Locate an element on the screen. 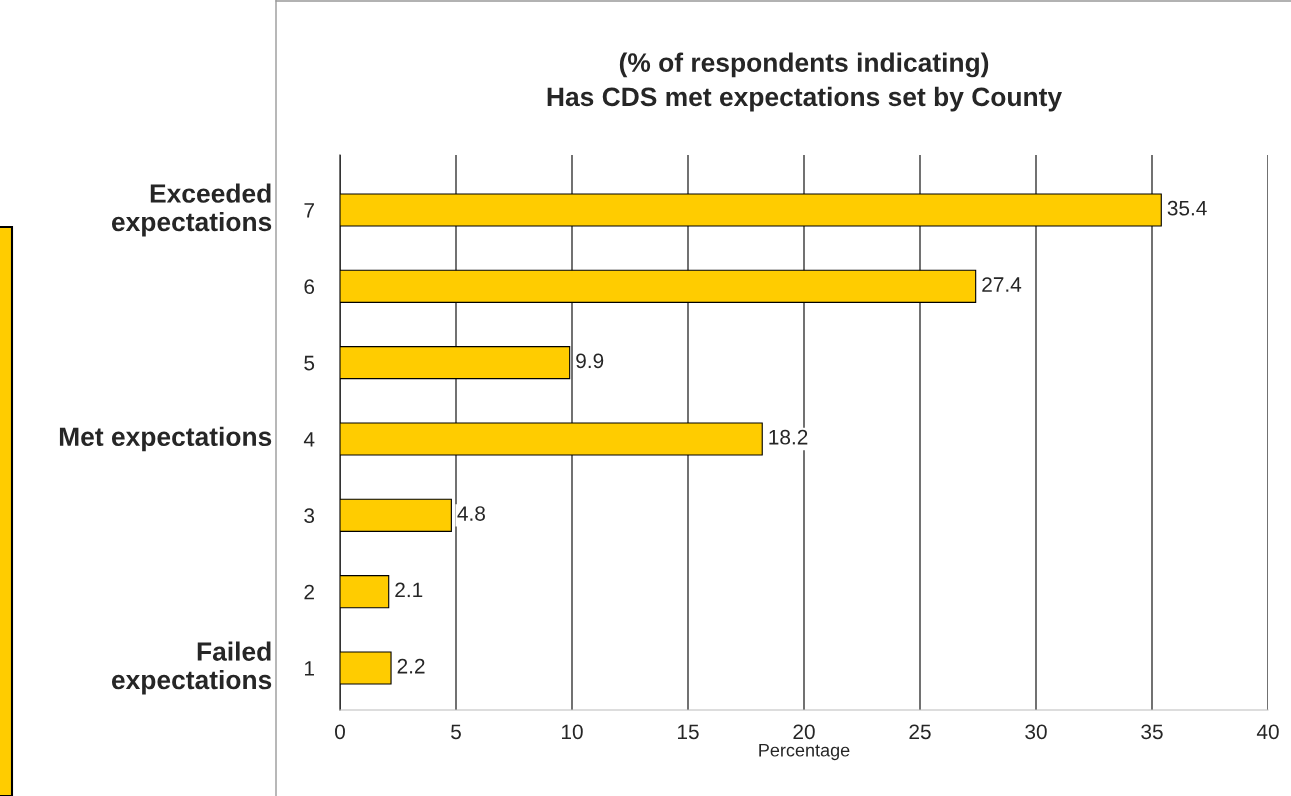  text: Failed expectations is located at coordinates (191, 668).